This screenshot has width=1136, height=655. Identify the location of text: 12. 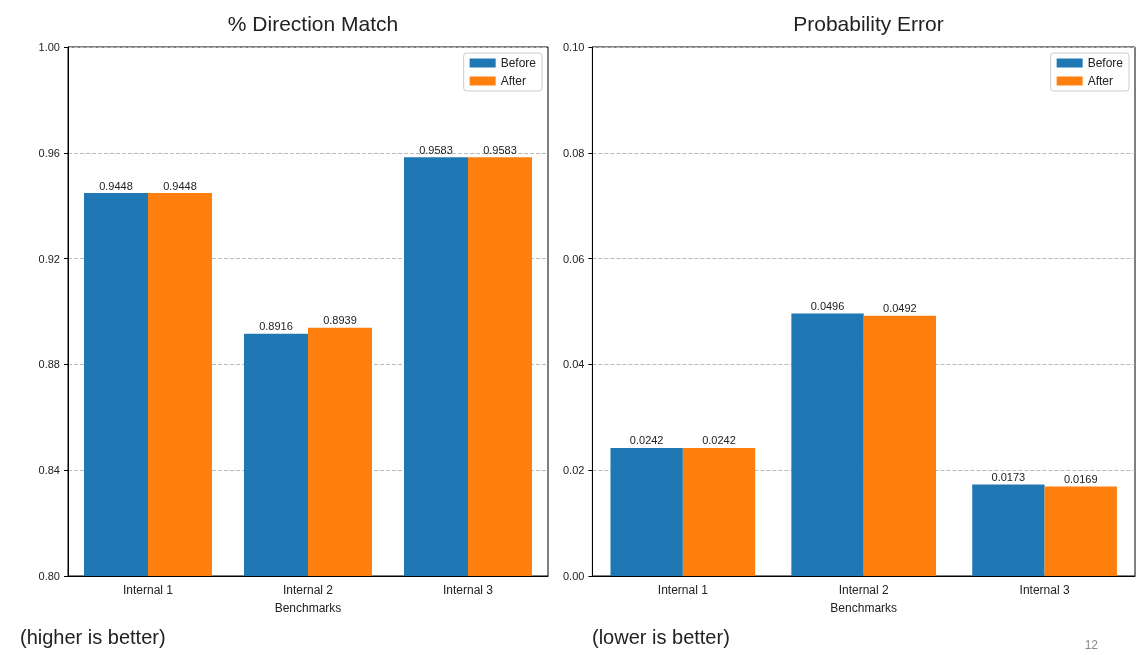
(1091, 645).